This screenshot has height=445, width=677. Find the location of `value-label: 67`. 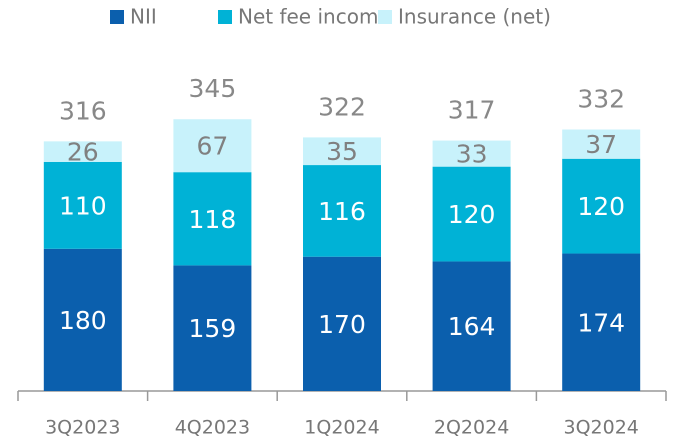

value-label: 67 is located at coordinates (212, 146).